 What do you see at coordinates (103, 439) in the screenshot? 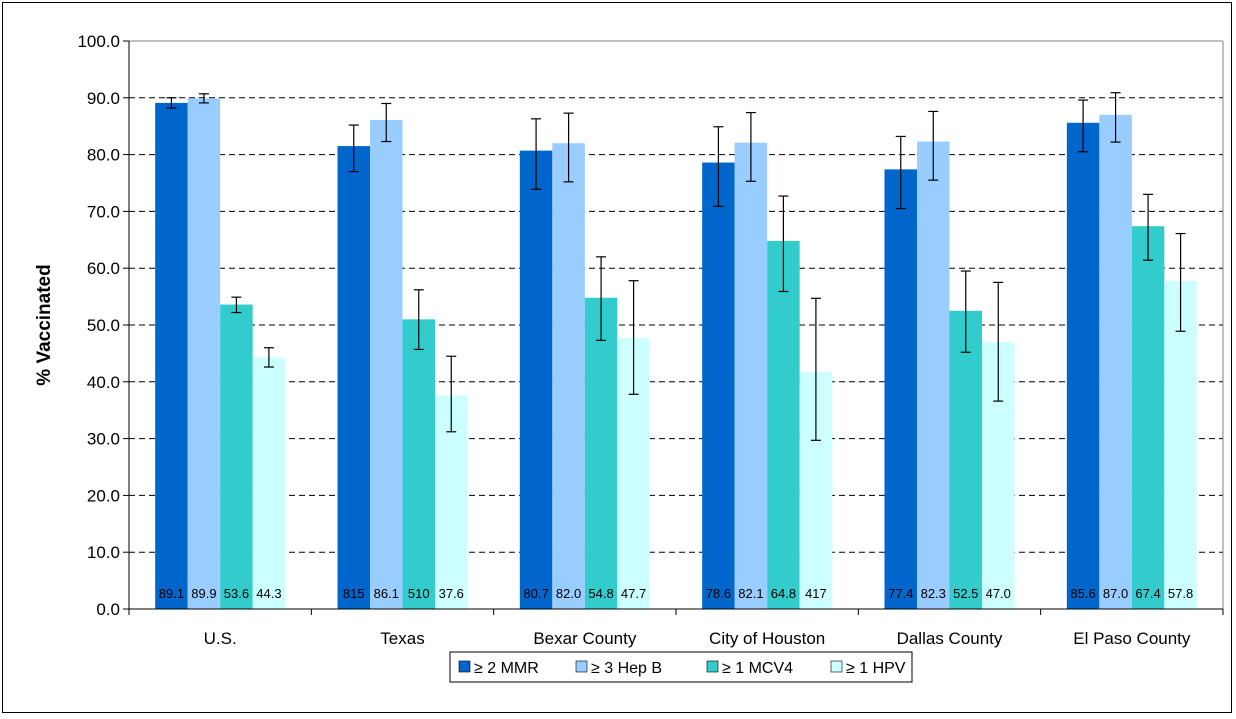
I see `y-tick-label: 30.0` at bounding box center [103, 439].